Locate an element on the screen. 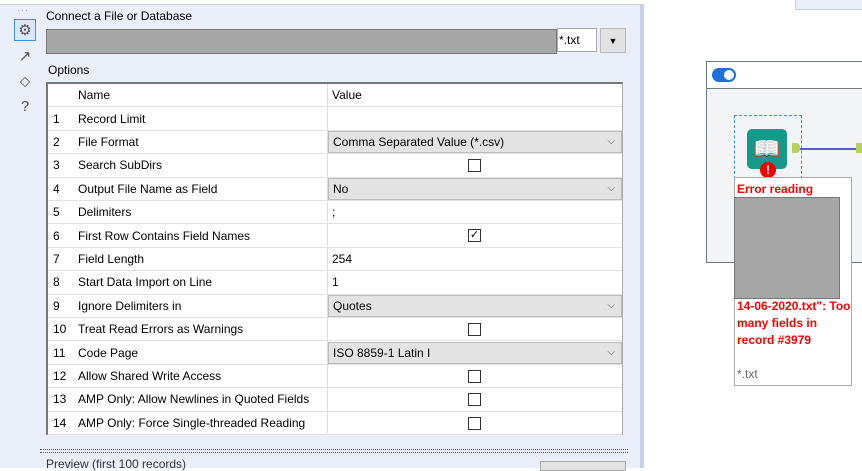  value-select: Quotes ⌵ is located at coordinates (475, 305).